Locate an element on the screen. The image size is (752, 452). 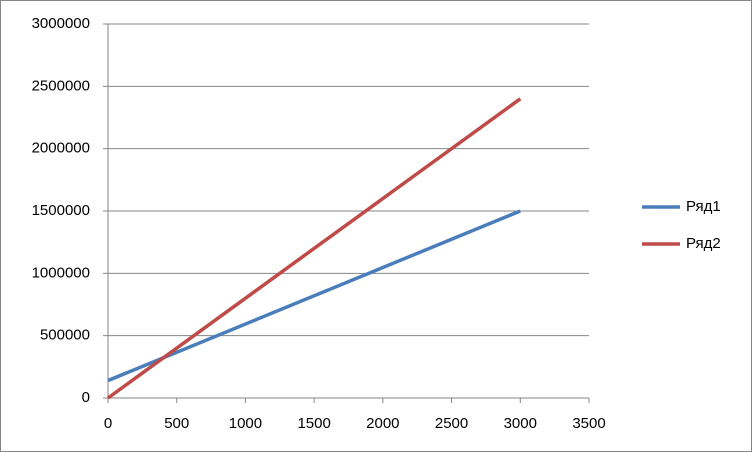
y-tick-label: 2000000 is located at coordinates (61, 148).